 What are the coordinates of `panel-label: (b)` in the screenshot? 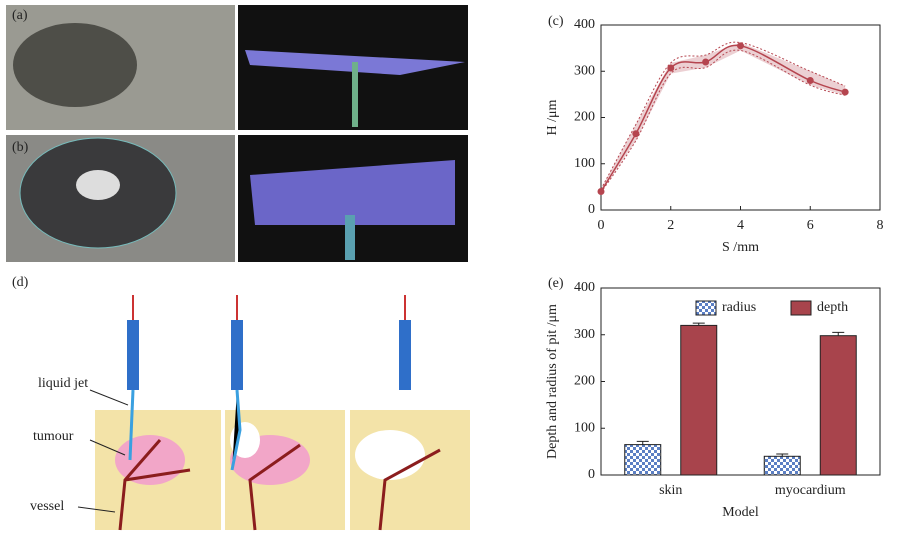 It's located at (20, 147).